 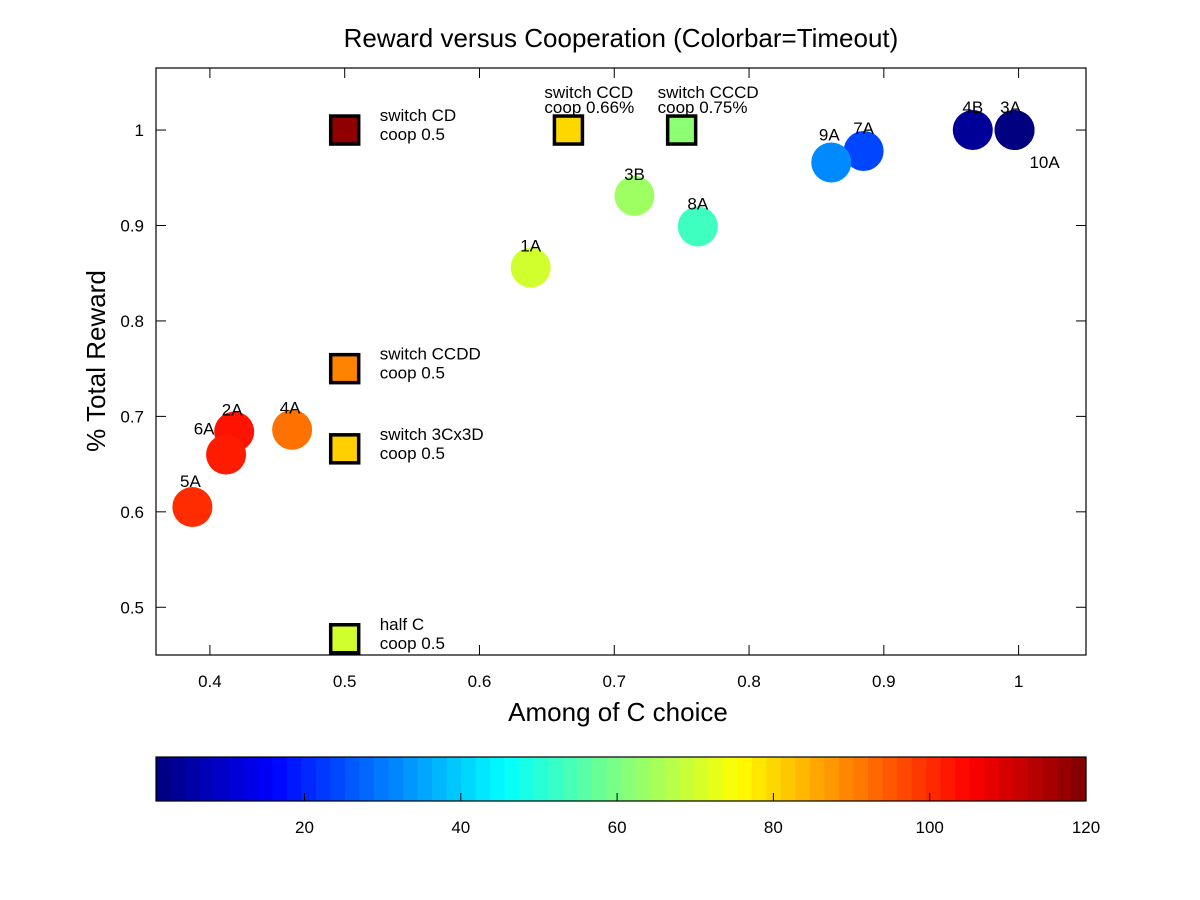 I want to click on colorbar-axis: 20 40 60 80 100 120, so click(x=697, y=815).